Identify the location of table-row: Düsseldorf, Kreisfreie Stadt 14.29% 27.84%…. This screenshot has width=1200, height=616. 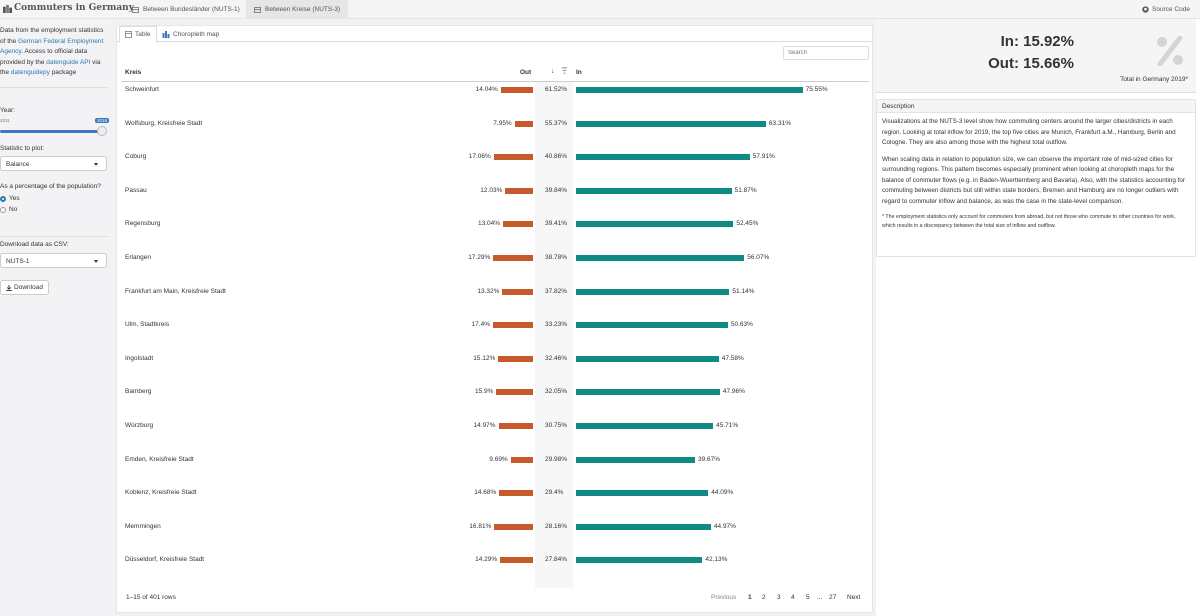
(495, 568).